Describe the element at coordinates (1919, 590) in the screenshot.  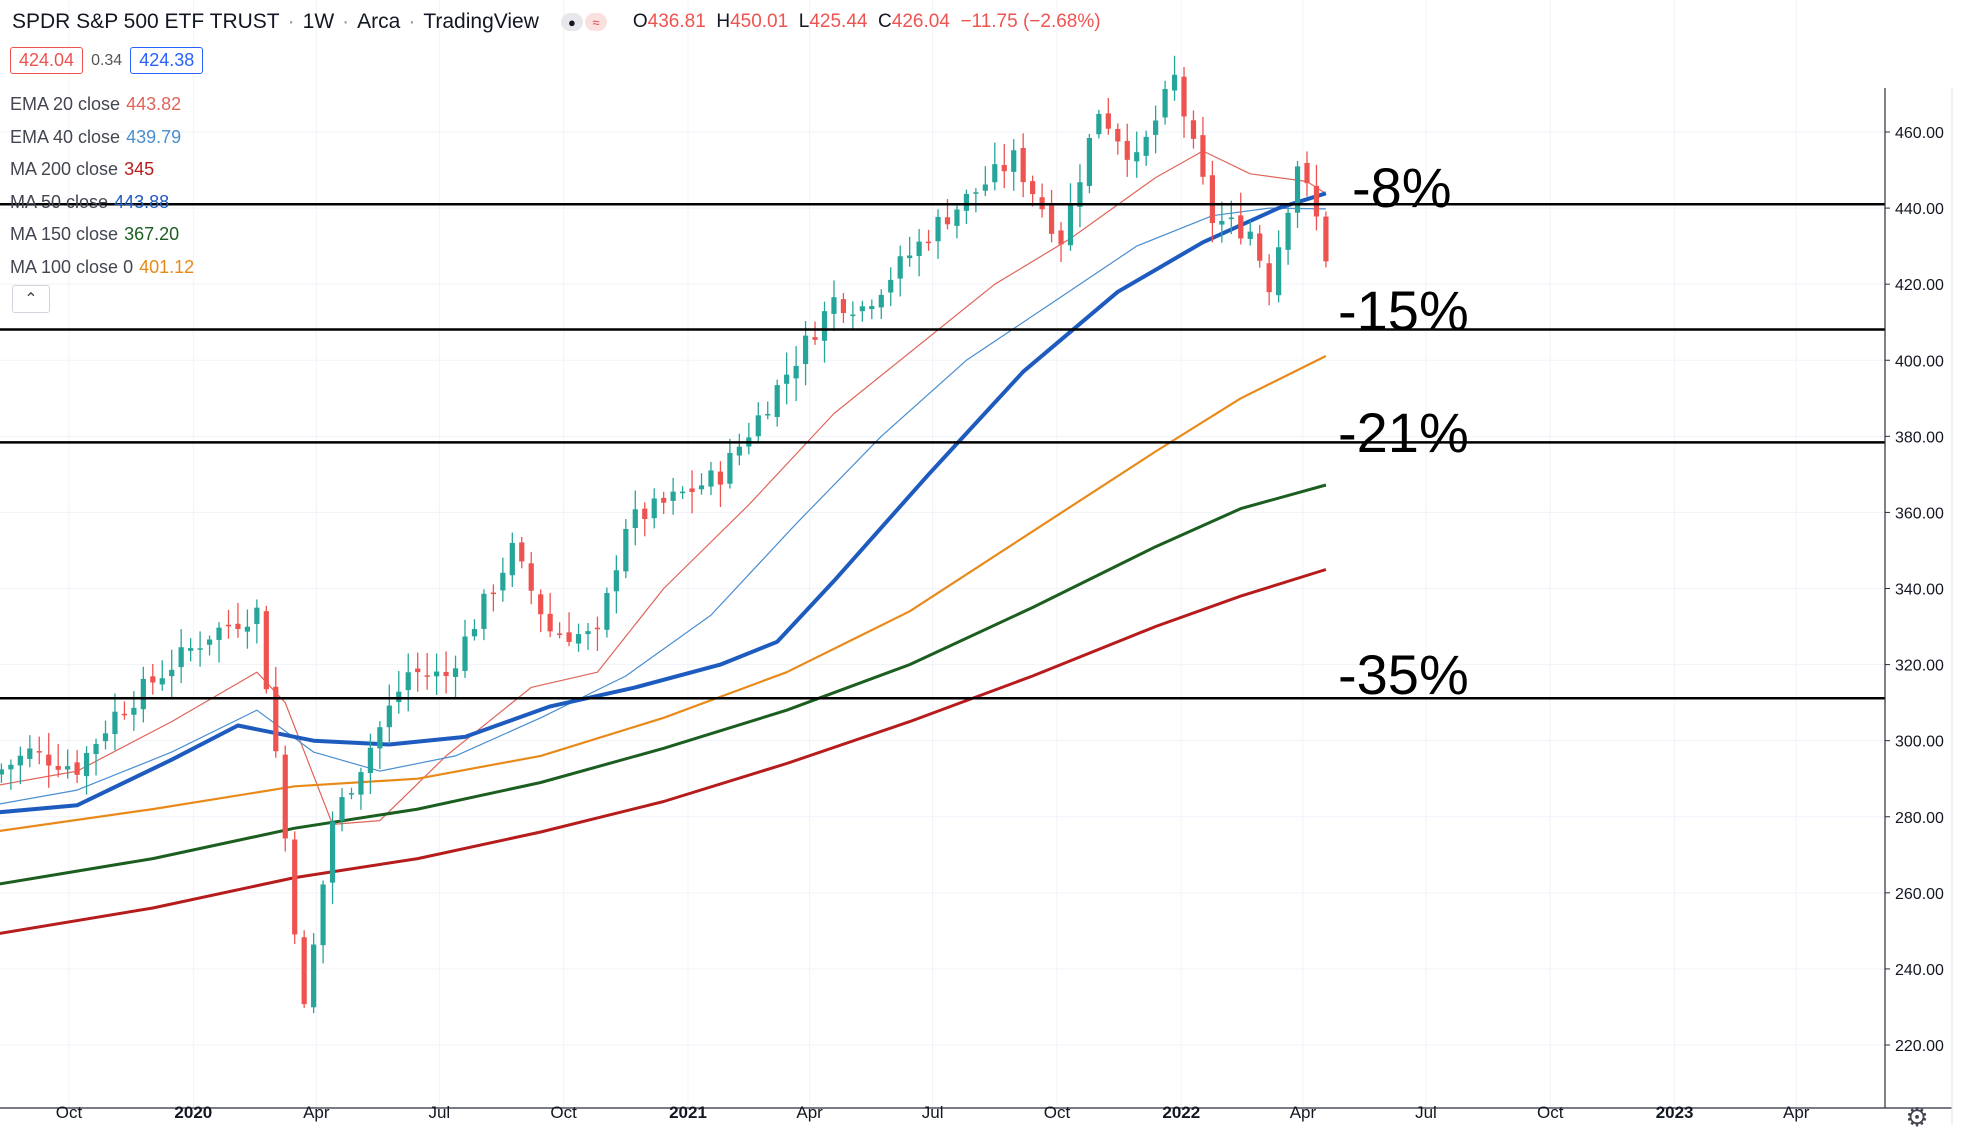
I see `price-tick-label: 340.00` at that location.